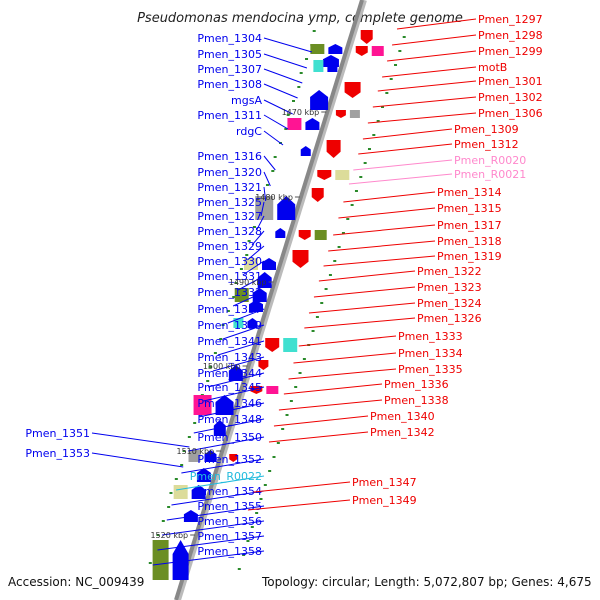  Describe the element at coordinates (229, 69) in the screenshot. I see `left-gene-label: Pmen_1307` at that location.